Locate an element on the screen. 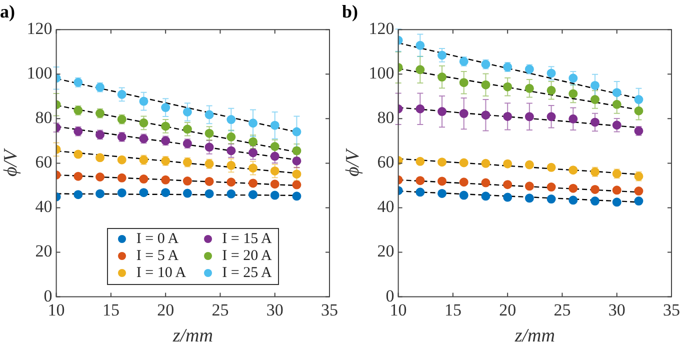 This screenshot has width=685, height=348. legend-label: I = 0 A is located at coordinates (157, 239).